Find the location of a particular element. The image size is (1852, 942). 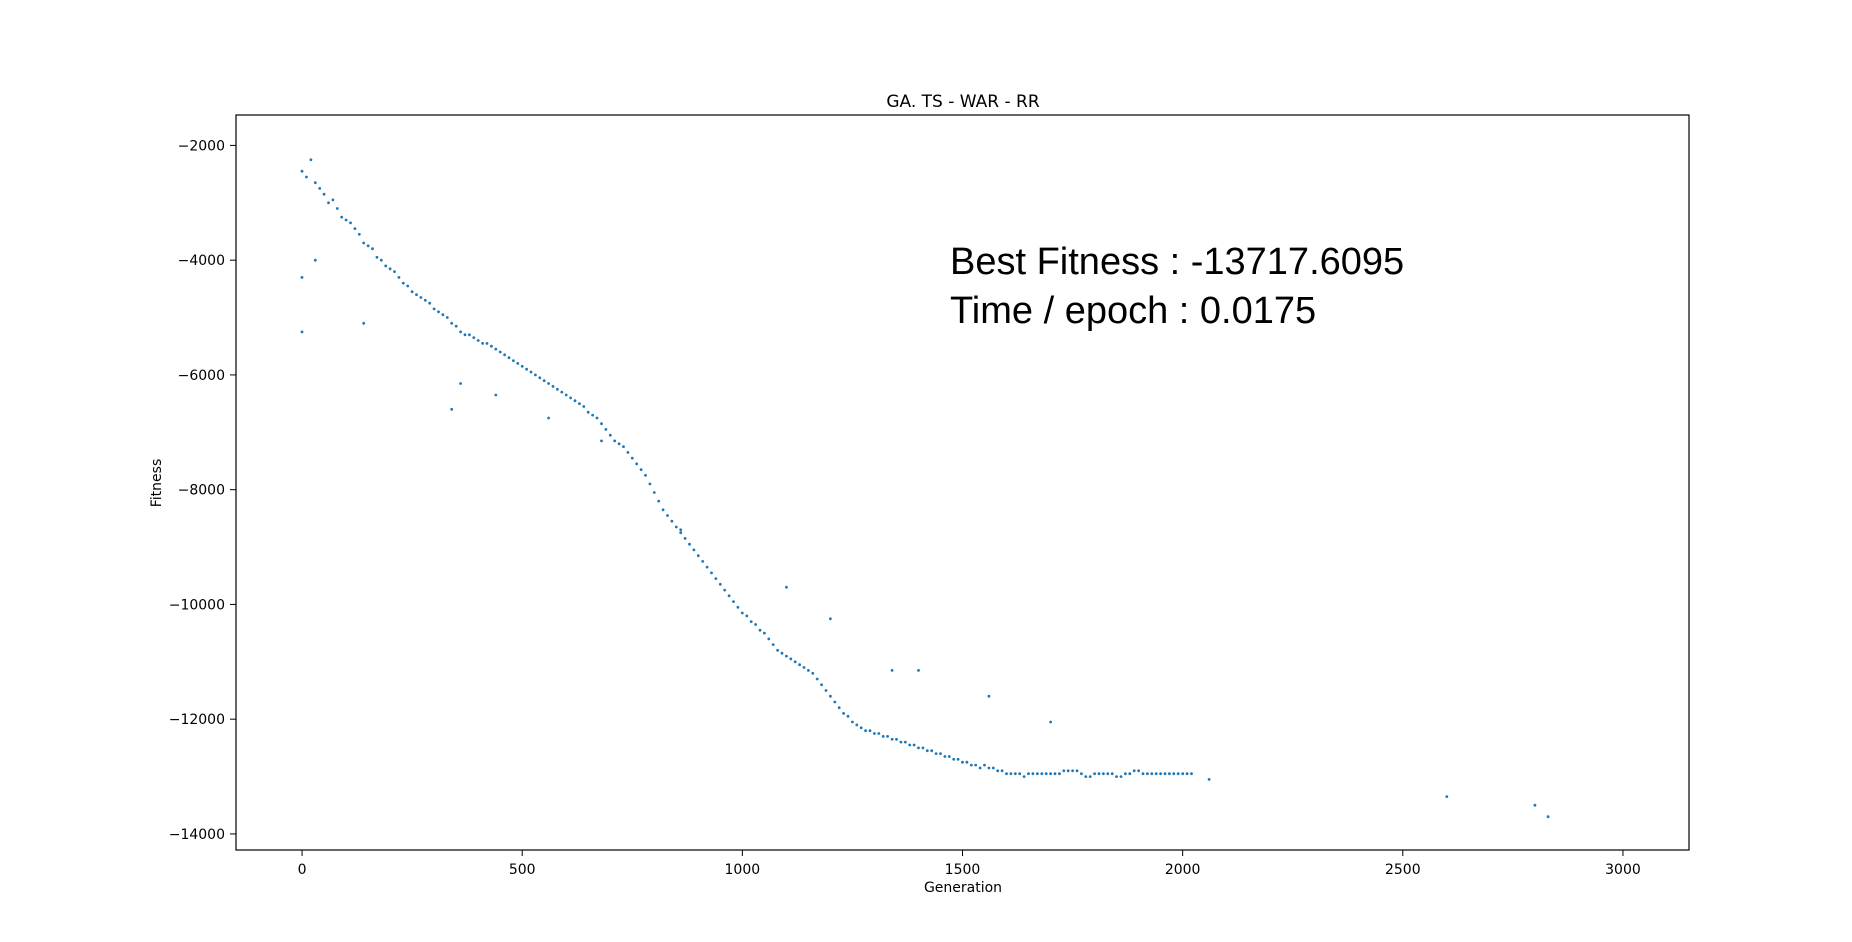

y-axis-label: Fitness is located at coordinates (157, 483).